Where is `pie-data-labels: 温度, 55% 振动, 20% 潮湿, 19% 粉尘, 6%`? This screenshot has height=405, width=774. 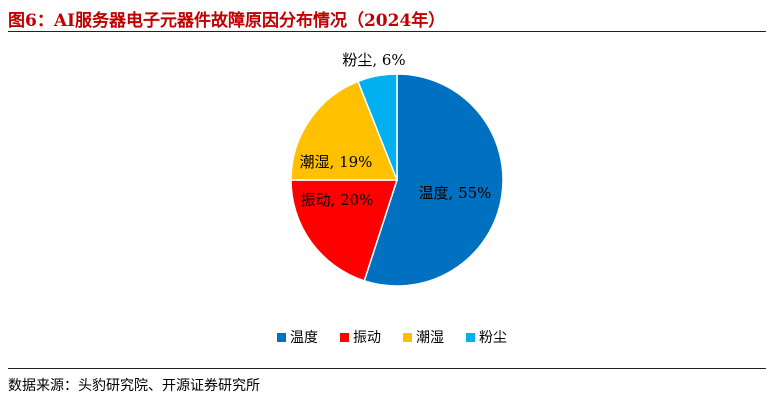 pie-data-labels: 温度, 55% 振动, 20% 潮湿, 19% 粉尘, 6% is located at coordinates (396, 130).